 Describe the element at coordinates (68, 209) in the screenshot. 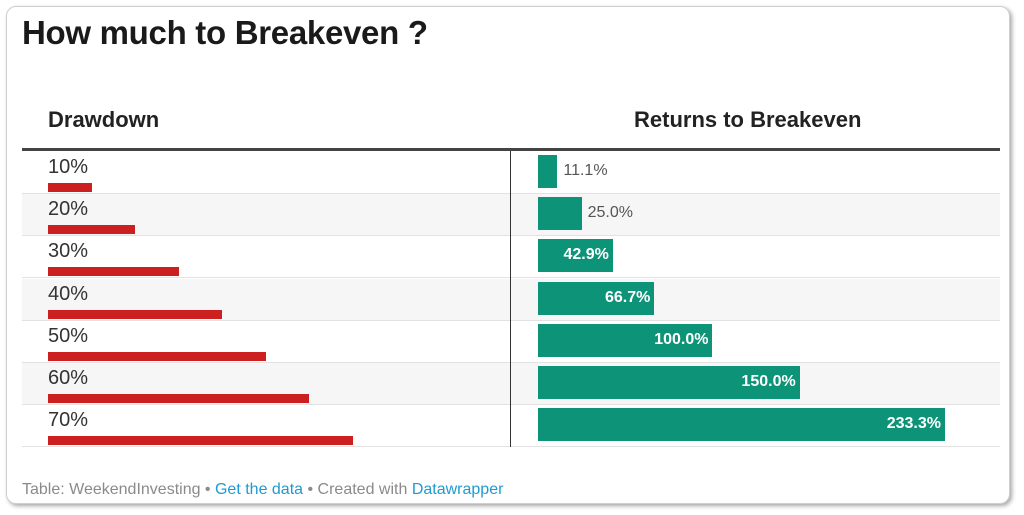

I see `drawdown-label: 20%` at that location.